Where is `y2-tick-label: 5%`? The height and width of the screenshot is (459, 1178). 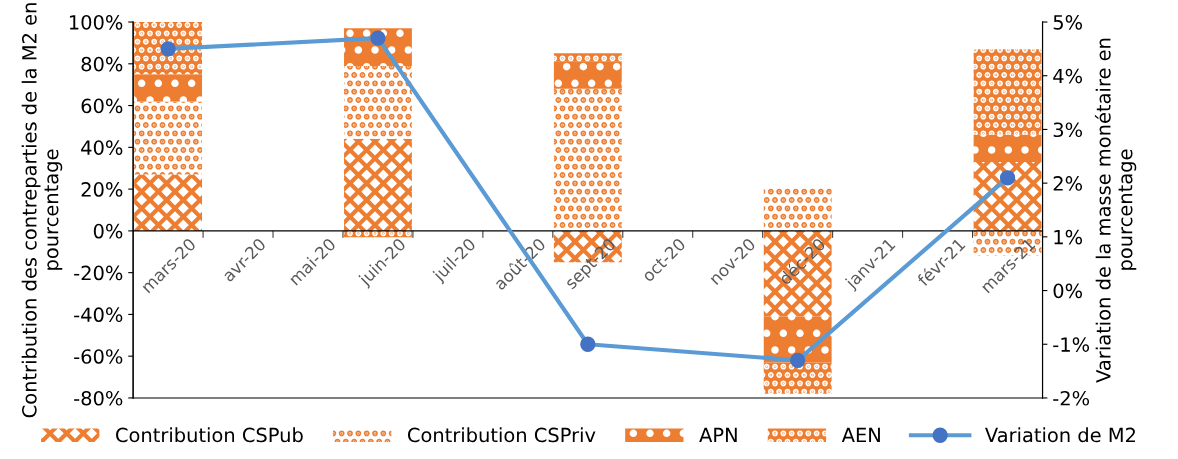
y2-tick-label: 5% is located at coordinates (1068, 22).